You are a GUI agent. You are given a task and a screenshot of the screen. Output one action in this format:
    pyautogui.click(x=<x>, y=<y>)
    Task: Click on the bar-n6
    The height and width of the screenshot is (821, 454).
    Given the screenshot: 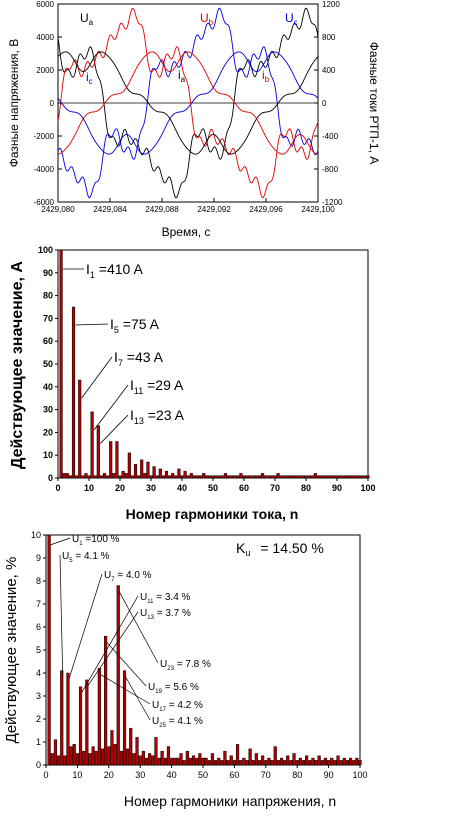 What is the action you would take?
    pyautogui.click(x=77, y=477)
    